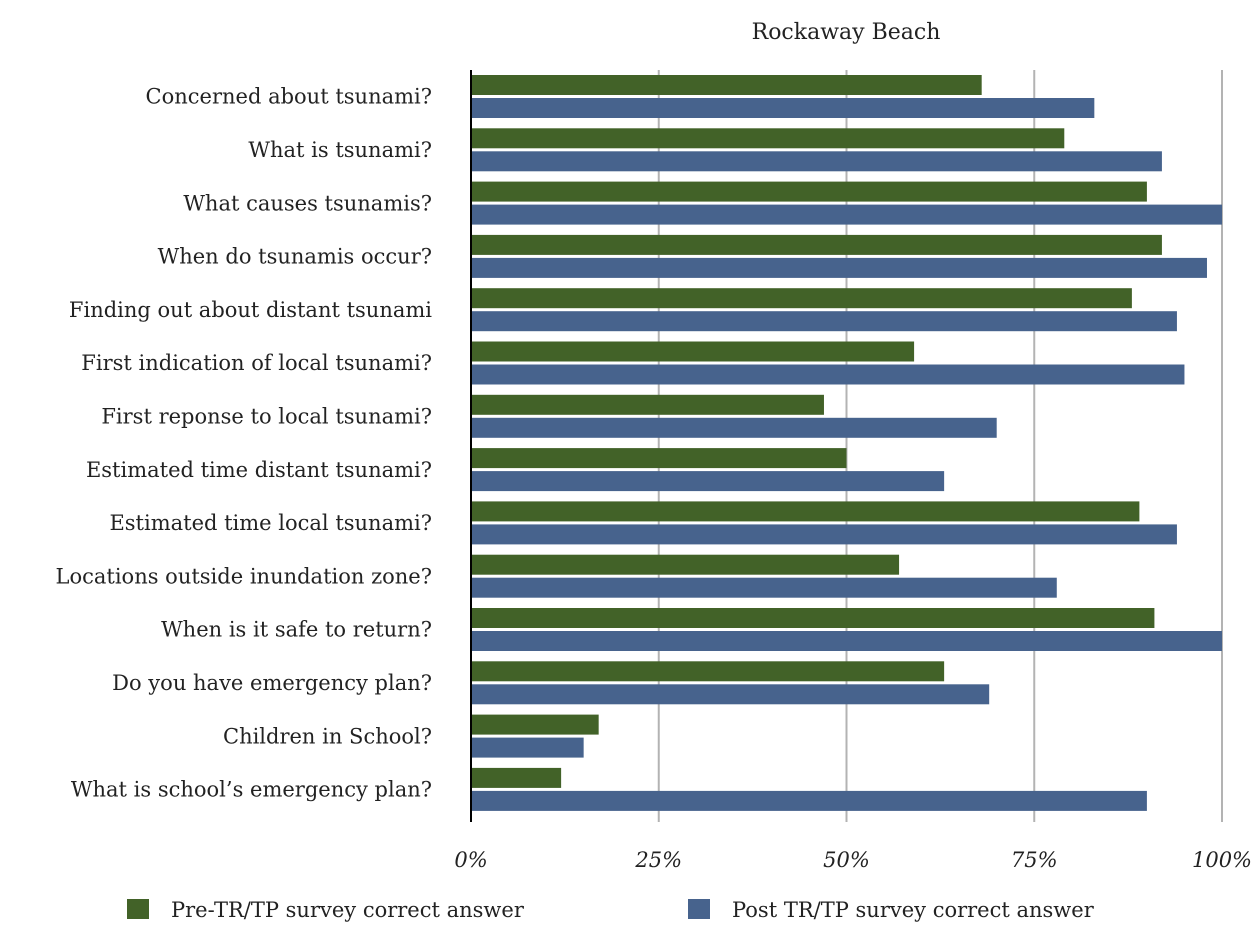 This screenshot has height=926, width=1260. Describe the element at coordinates (289, 97) in the screenshot. I see `category-label: Concerned about tsunami?` at that location.